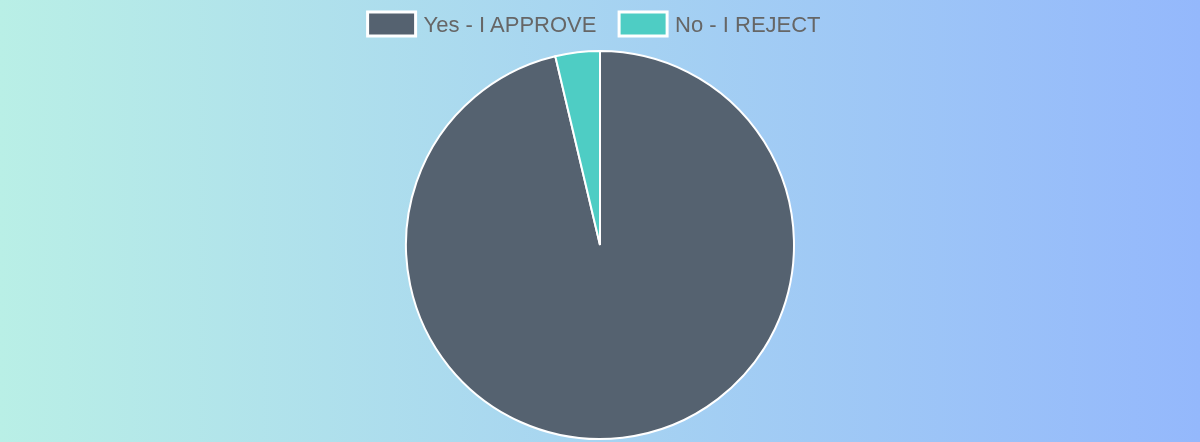  What do you see at coordinates (510, 24) in the screenshot?
I see `legend-label: Yes - I APPROVE` at bounding box center [510, 24].